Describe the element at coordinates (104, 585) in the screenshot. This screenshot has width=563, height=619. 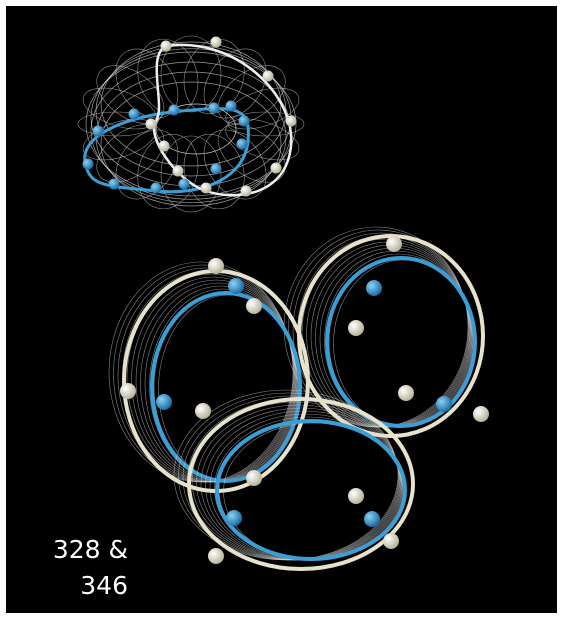
I see `caption-line: 346` at that location.